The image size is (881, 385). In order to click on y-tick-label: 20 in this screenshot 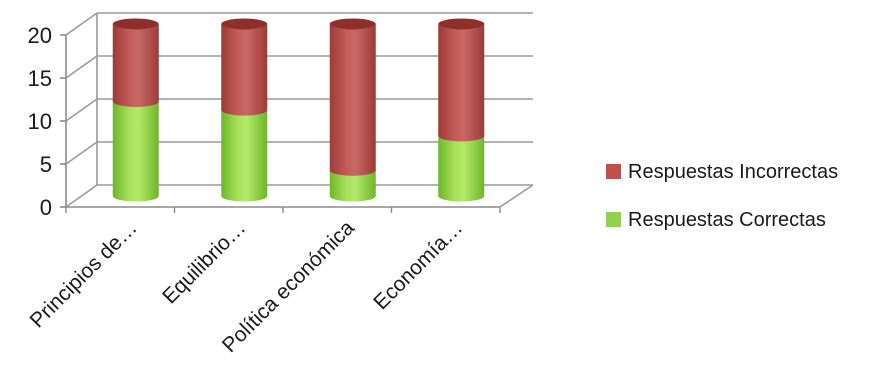, I will do `click(40, 35)`.